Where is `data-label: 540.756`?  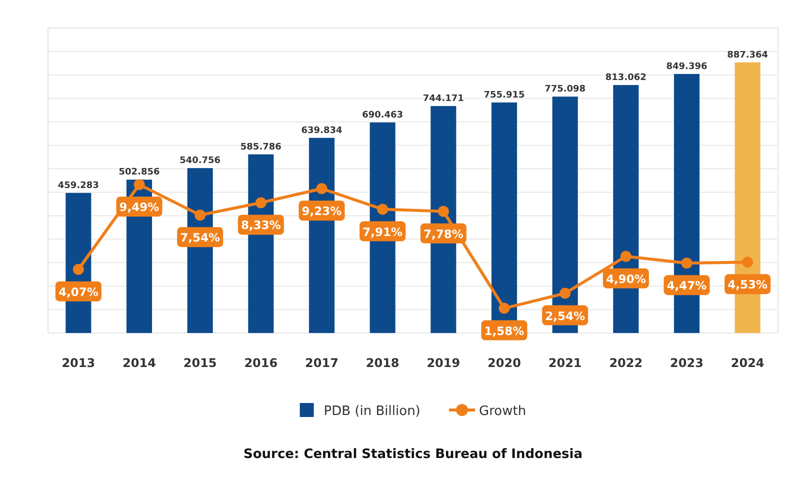
data-label: 540.756 is located at coordinates (200, 161).